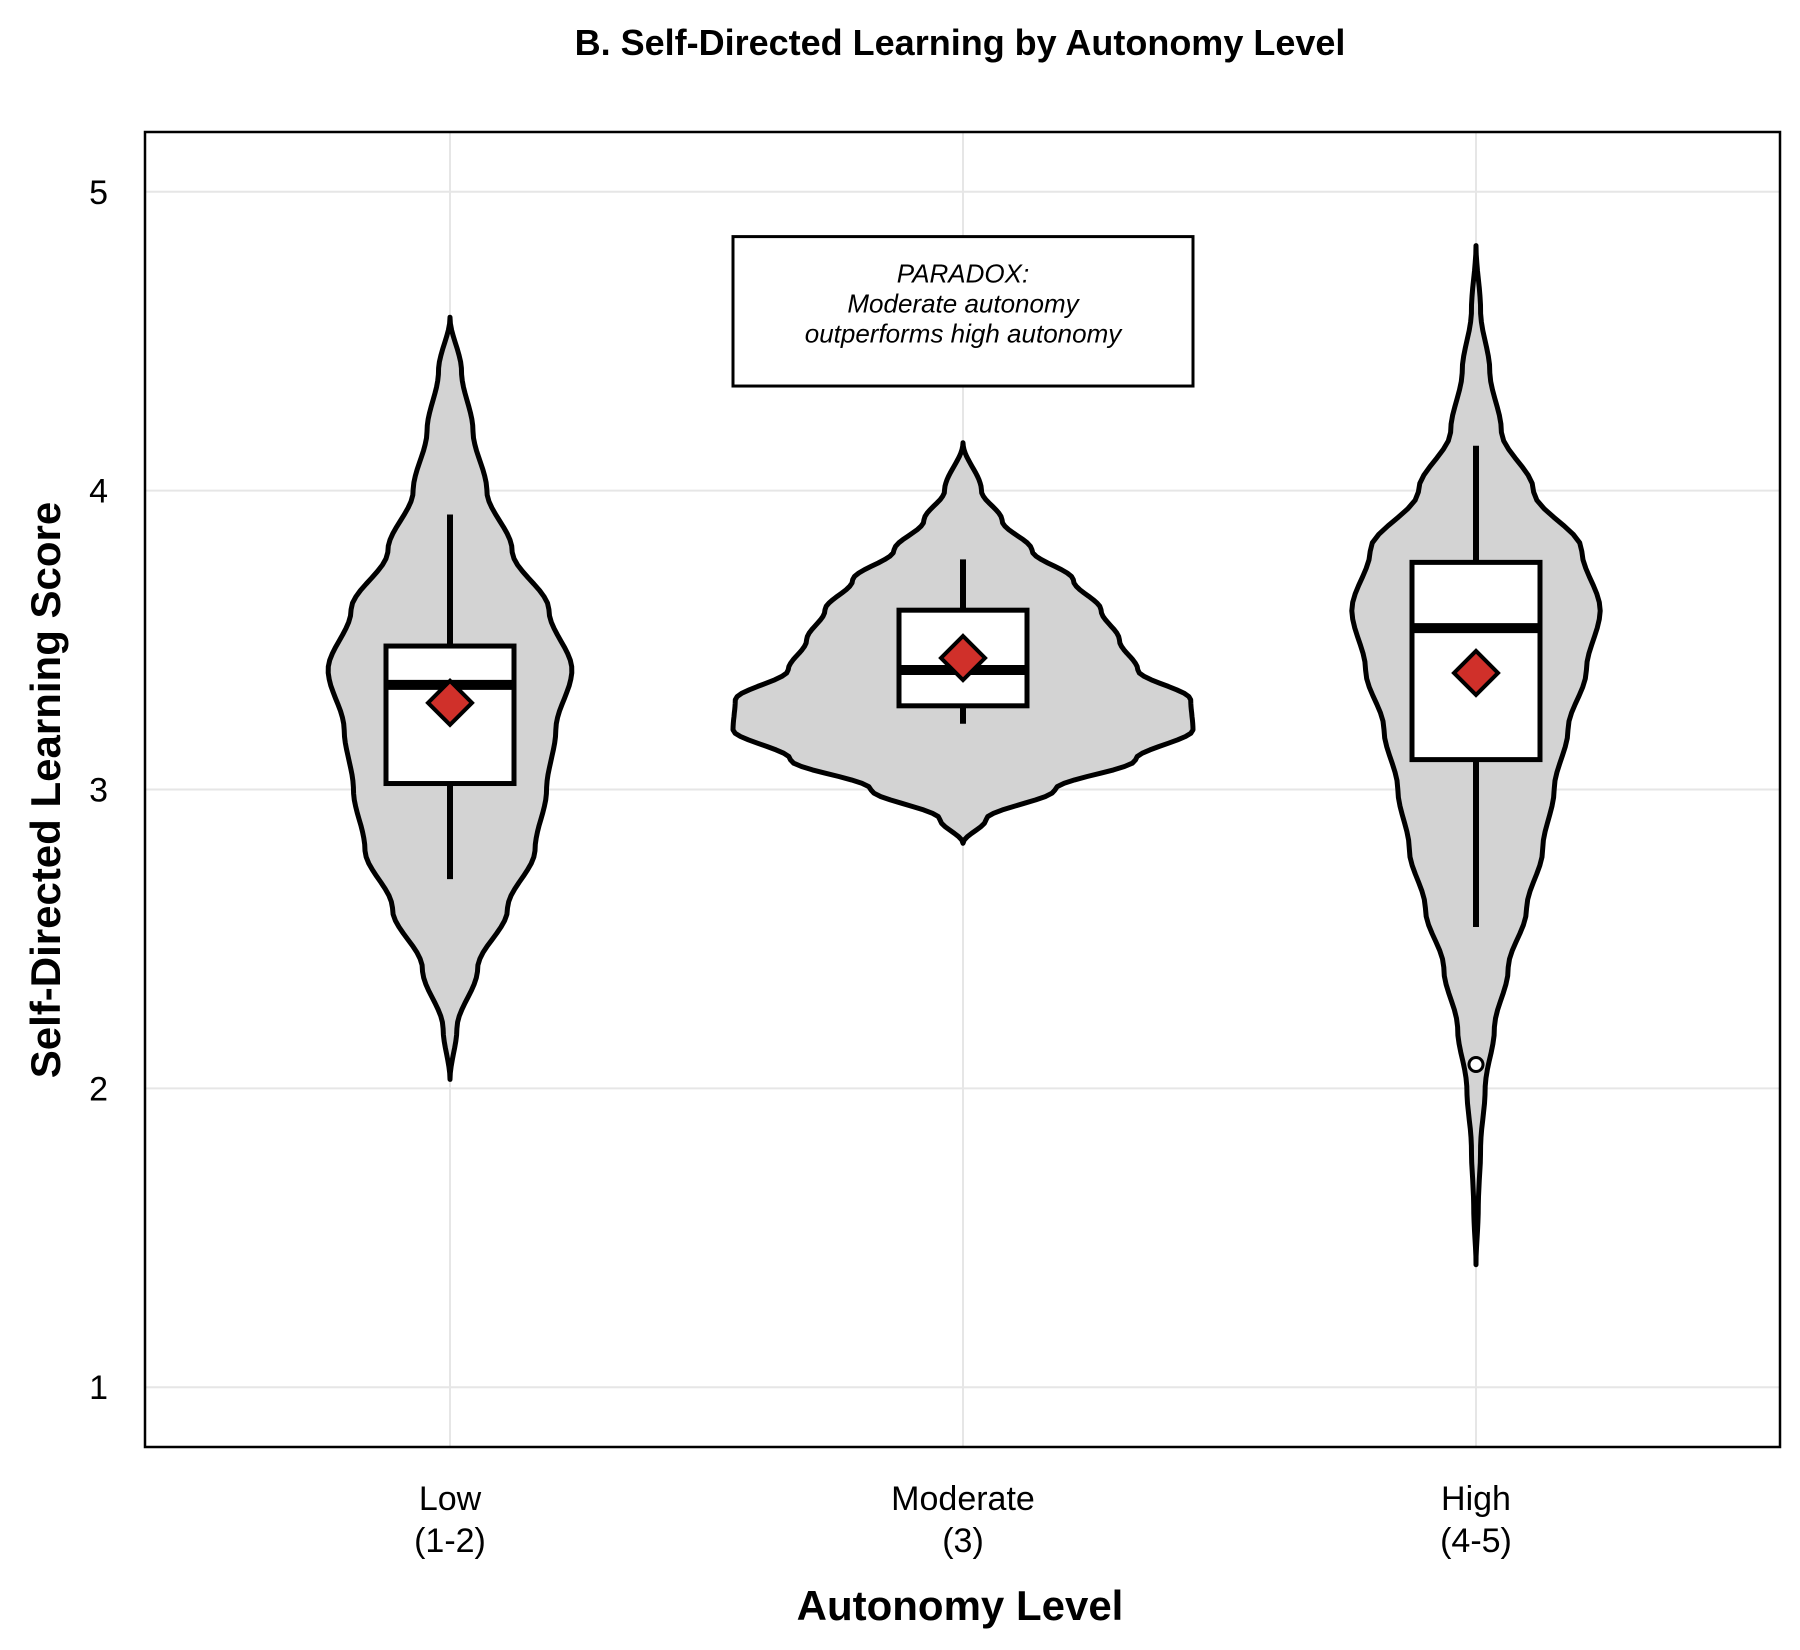  I want to click on annotation-frame, so click(963, 311).